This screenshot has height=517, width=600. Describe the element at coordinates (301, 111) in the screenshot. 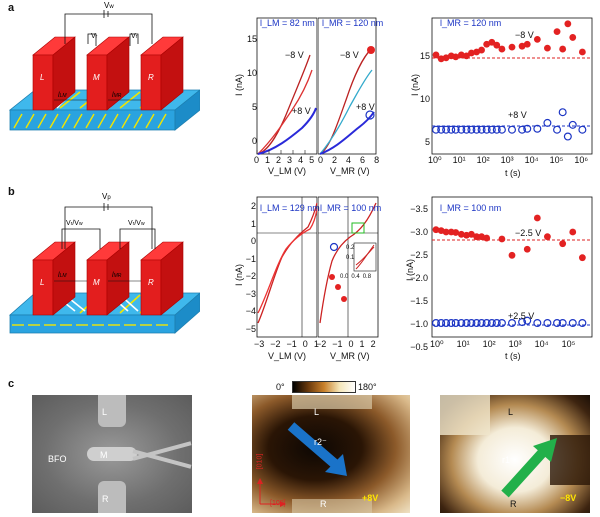

I see `annot-a-left-pos: +8 V` at that location.